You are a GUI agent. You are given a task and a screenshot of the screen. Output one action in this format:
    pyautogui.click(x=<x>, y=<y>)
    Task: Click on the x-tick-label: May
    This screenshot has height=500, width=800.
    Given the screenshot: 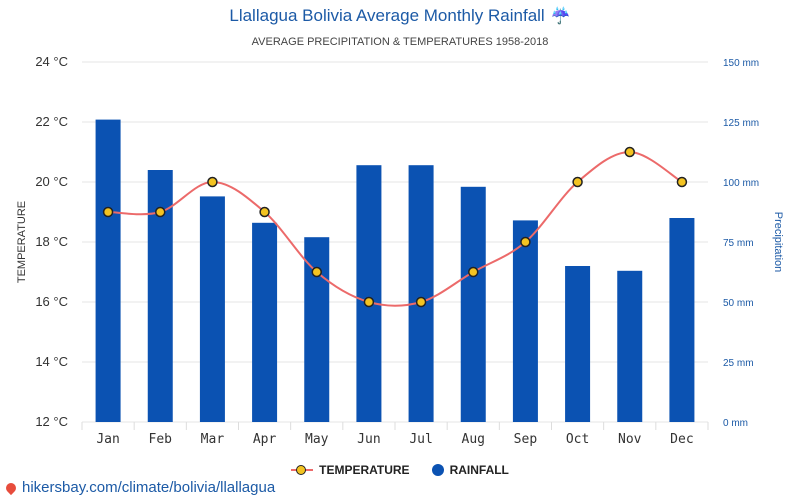 What is the action you would take?
    pyautogui.click(x=317, y=439)
    